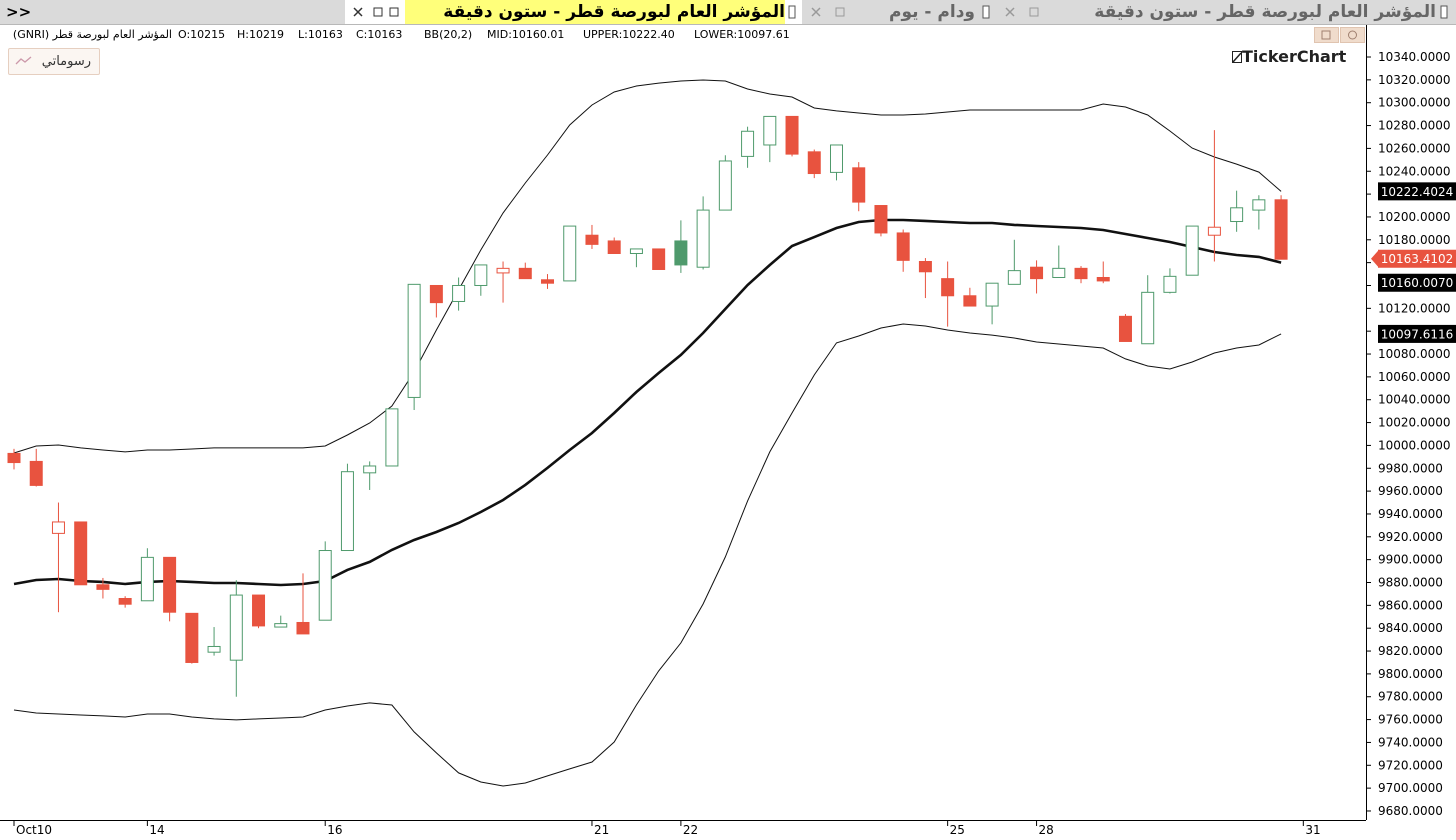 The height and width of the screenshot is (840, 1456). Describe the element at coordinates (34, 830) in the screenshot. I see `x-tick-label: Oct10` at that location.